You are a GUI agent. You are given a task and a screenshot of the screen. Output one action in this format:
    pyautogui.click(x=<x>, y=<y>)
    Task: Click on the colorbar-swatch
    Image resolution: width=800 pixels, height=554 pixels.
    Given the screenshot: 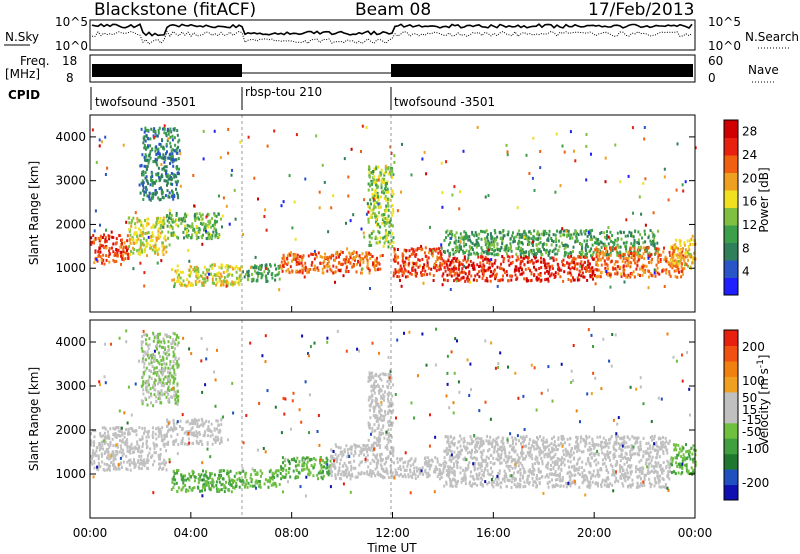 What is the action you would take?
    pyautogui.click(x=731, y=269)
    